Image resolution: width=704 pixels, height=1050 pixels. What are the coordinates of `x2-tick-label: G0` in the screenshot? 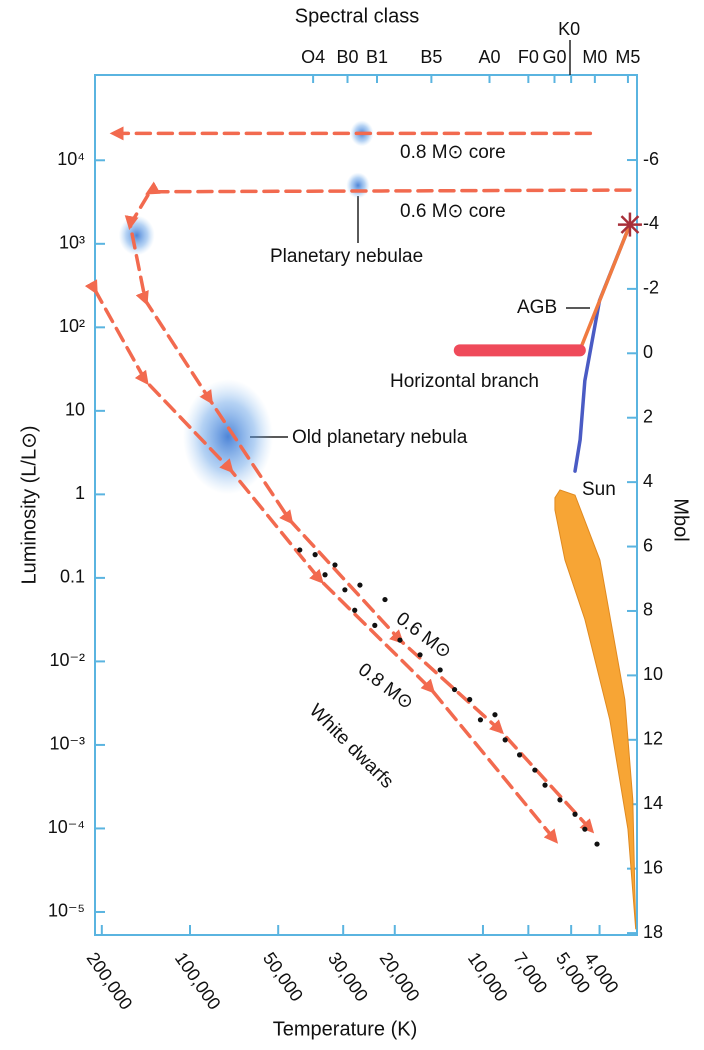 It's located at (554, 57).